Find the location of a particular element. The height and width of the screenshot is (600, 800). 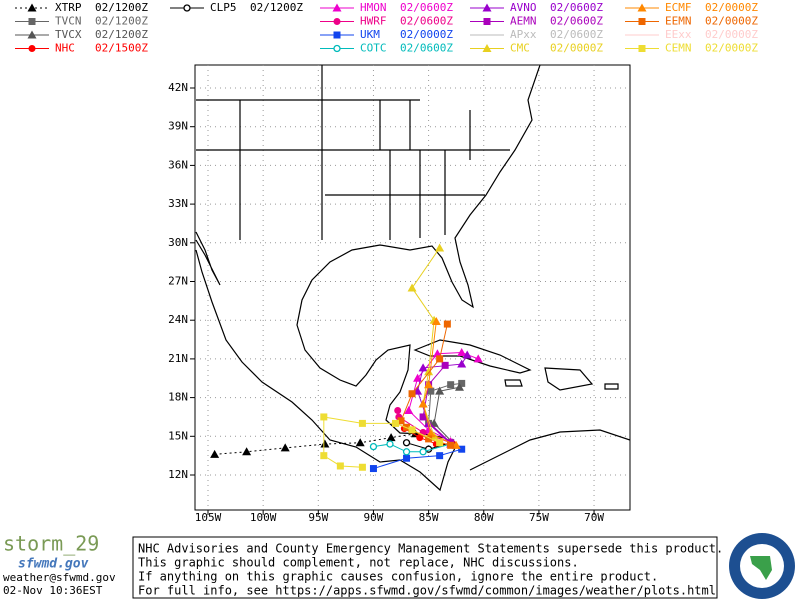

lat-tick-label: 27N is located at coordinates (178, 281).